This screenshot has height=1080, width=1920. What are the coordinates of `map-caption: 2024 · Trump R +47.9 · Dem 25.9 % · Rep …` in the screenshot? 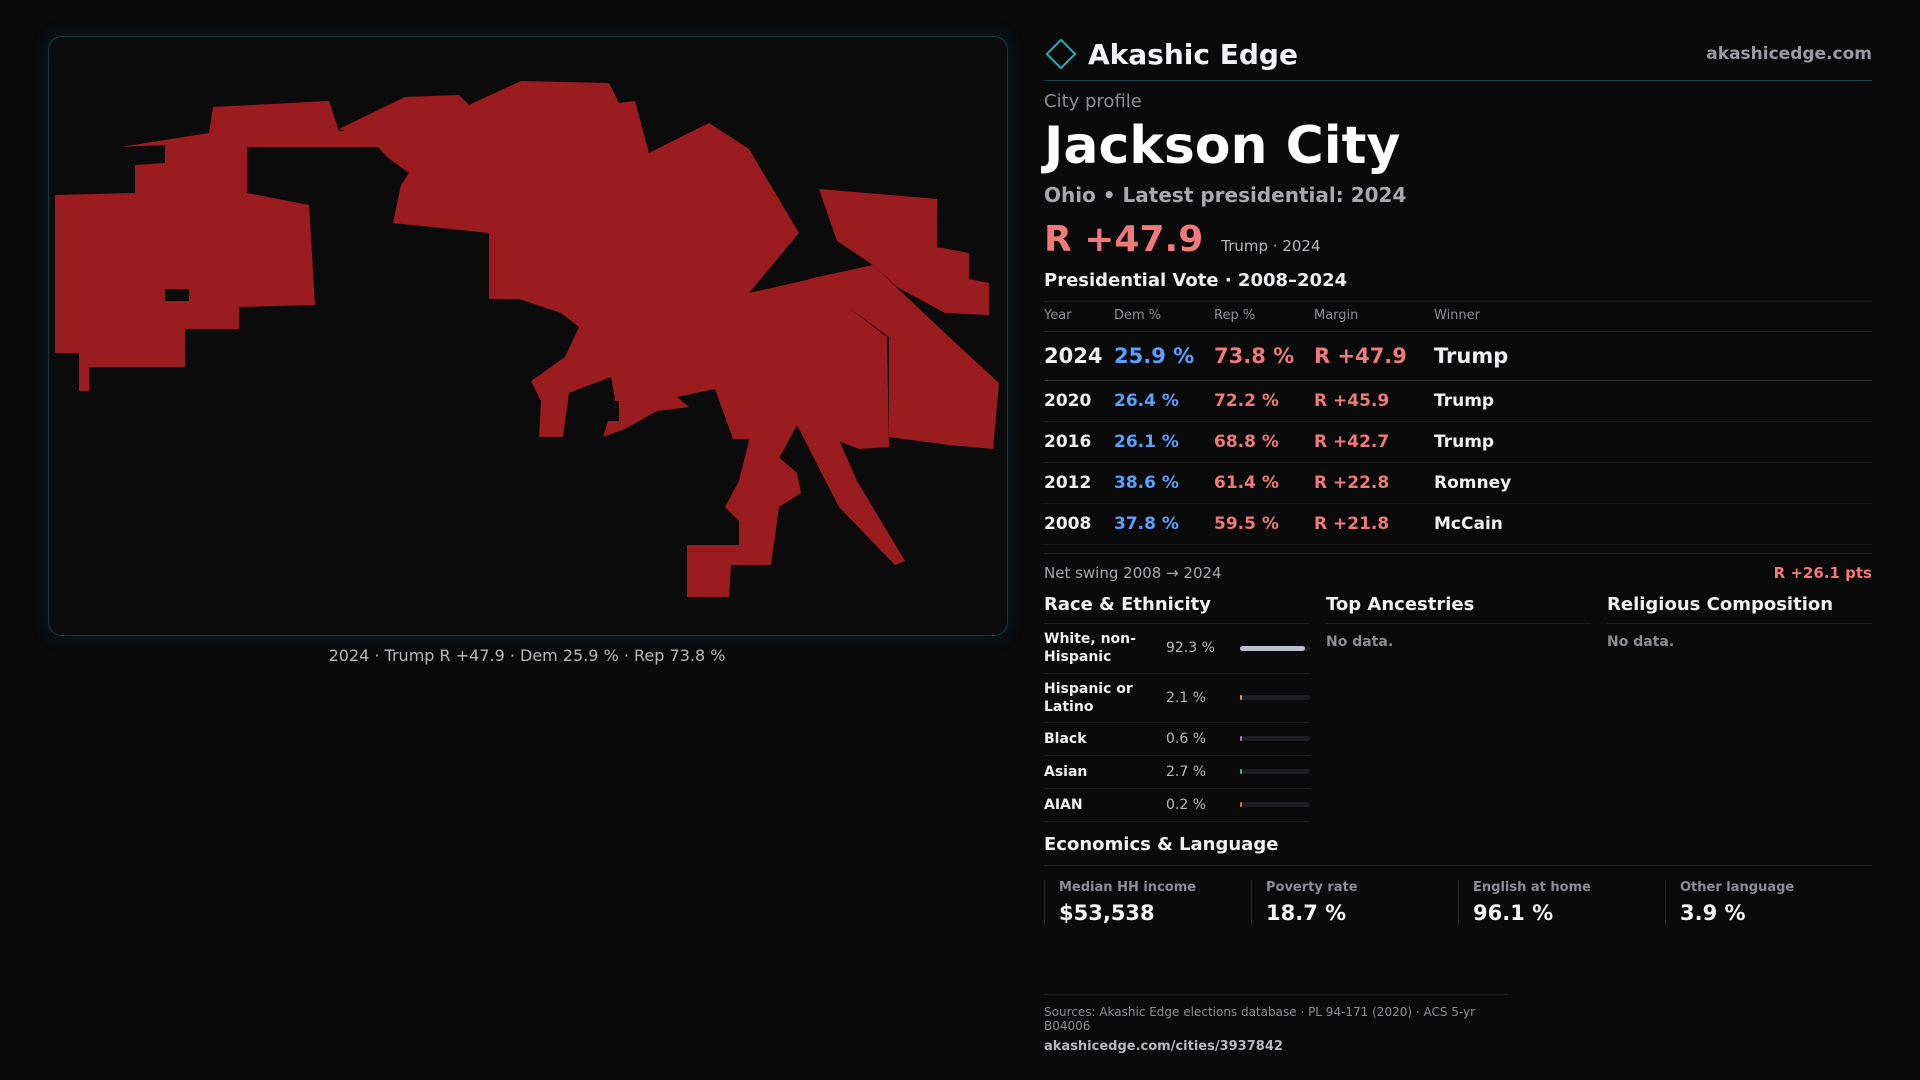 It's located at (527, 655).